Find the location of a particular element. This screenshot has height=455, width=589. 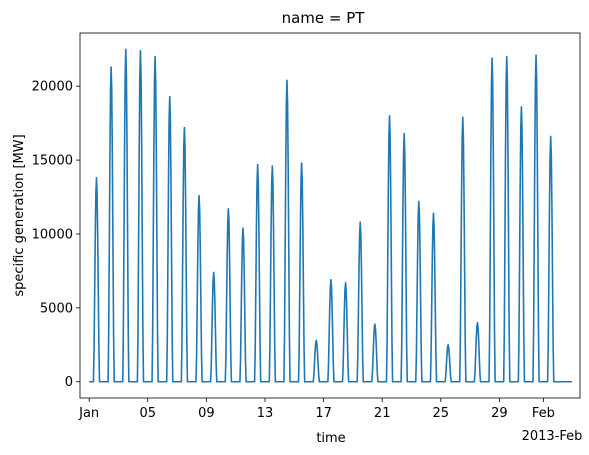

y-axis: 0 5000 10000 15000 20000 is located at coordinates (56, 235).